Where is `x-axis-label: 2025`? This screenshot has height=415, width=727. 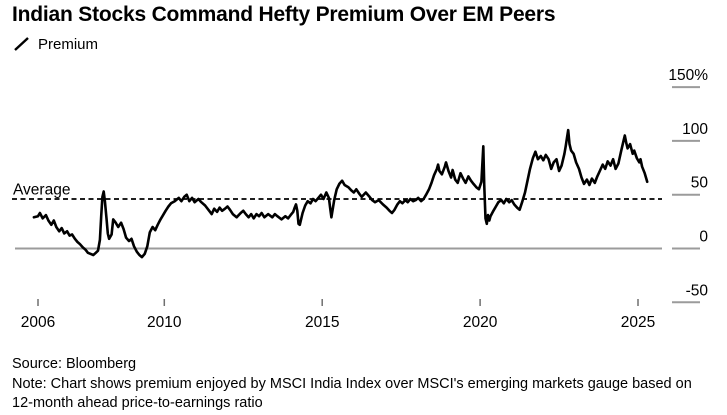
x-axis-label: 2025 is located at coordinates (638, 322).